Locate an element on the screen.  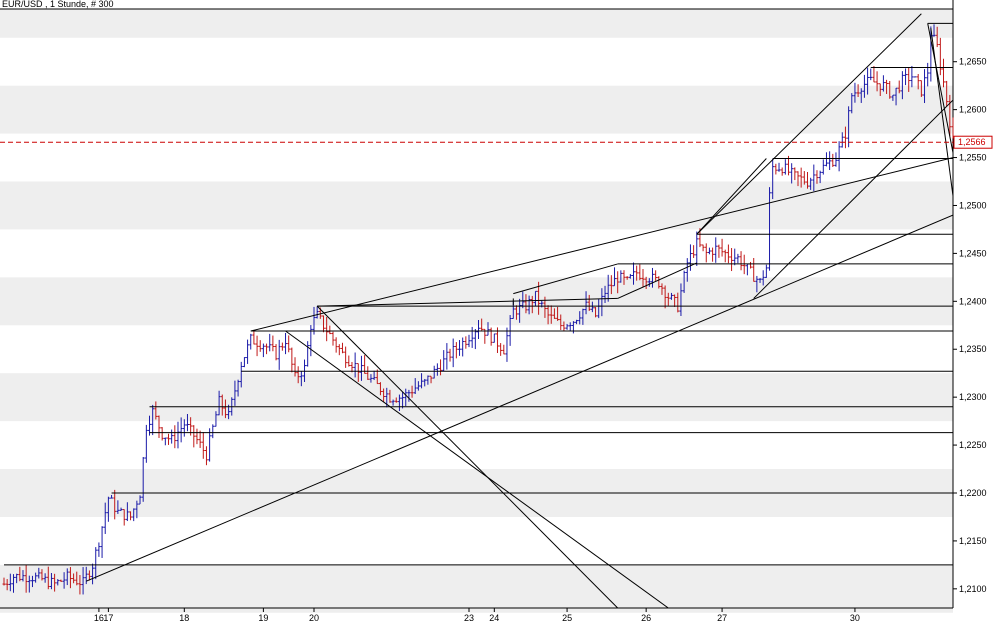
x-tick-label: 25 is located at coordinates (567, 618).